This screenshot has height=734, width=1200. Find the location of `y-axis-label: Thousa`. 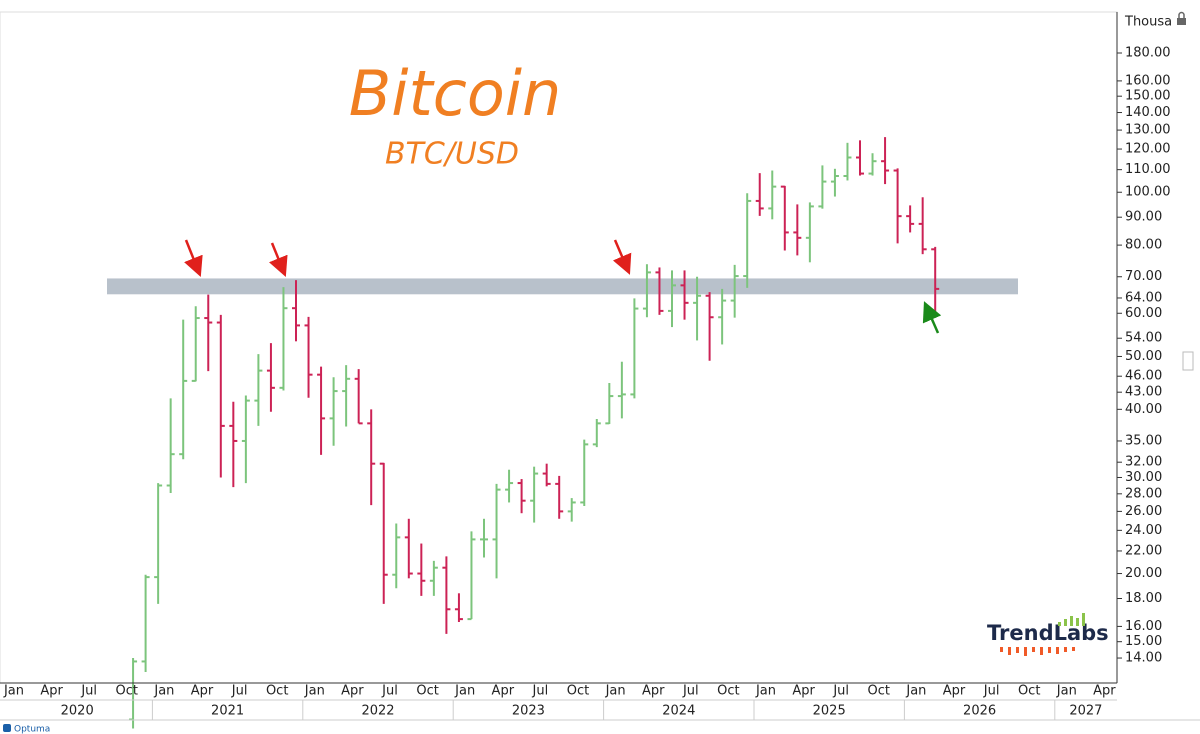

y-axis-label: Thousa is located at coordinates (1148, 22).